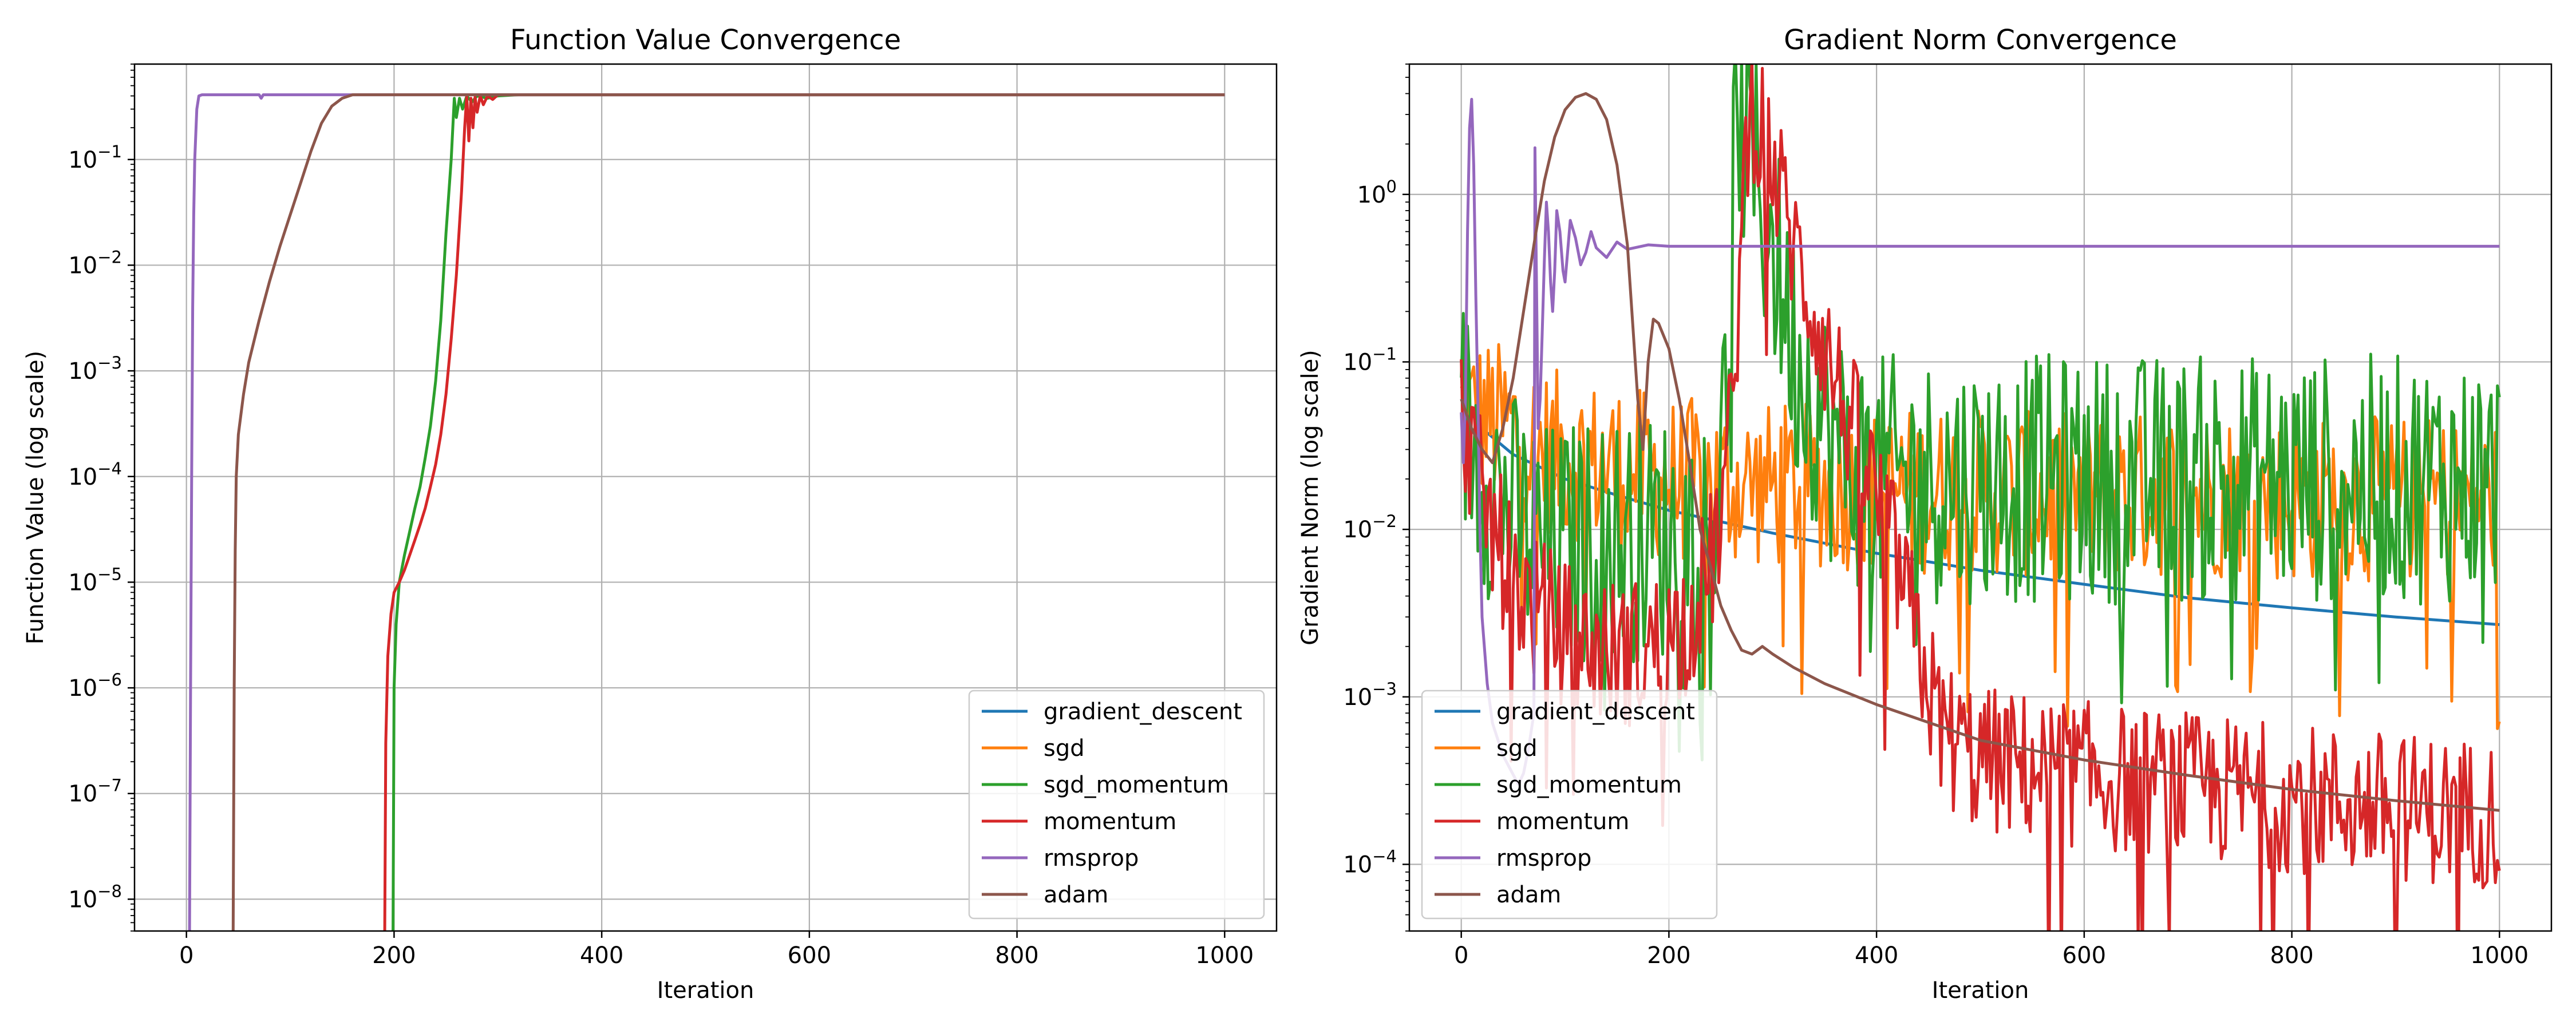 The image size is (2576, 1030). What do you see at coordinates (1310, 497) in the screenshot?
I see `y-axis-label: Gradient Norm (log scale)` at bounding box center [1310, 497].